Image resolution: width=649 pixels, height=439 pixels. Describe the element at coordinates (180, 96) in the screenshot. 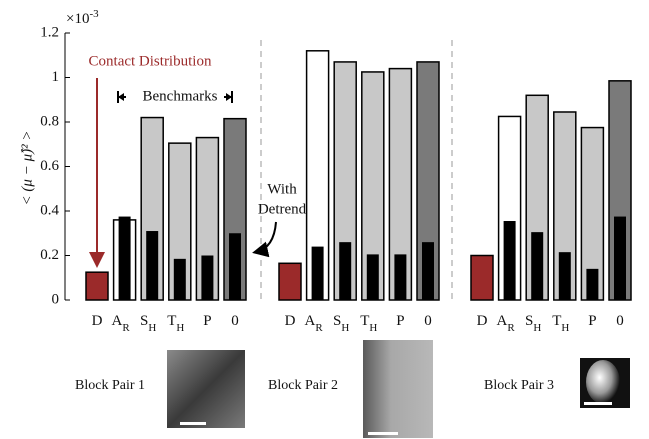

I see `annotation: Benchmarks` at that location.